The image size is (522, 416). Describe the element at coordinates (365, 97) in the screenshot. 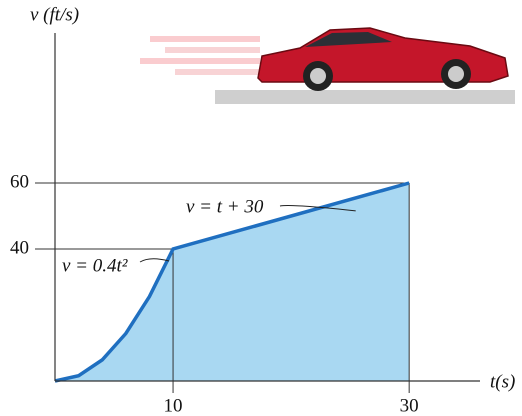

I see `road` at that location.